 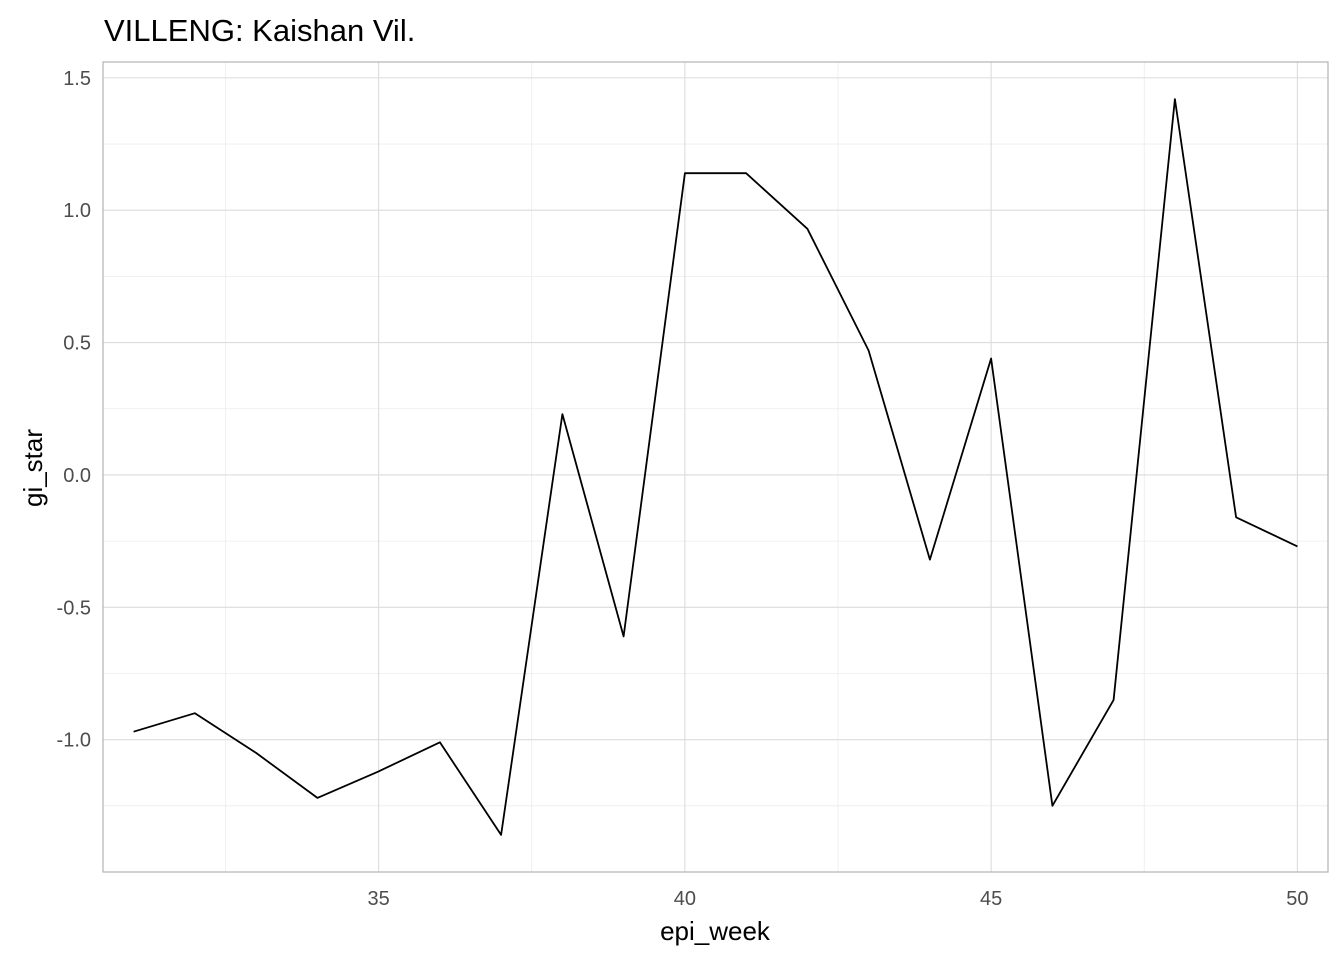 I want to click on y-tick-label: -0.5, so click(x=74, y=608).